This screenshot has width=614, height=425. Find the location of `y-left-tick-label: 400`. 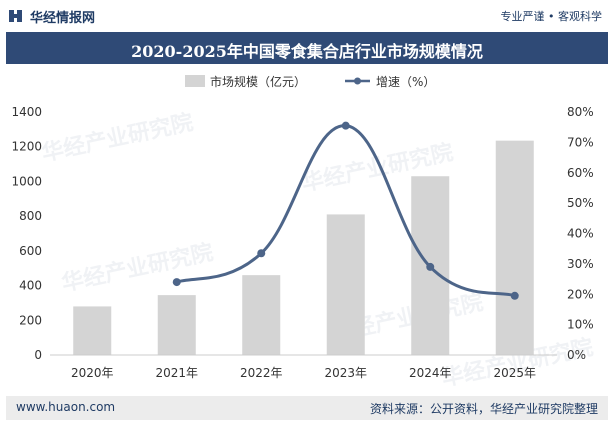

y-left-tick-label: 400 is located at coordinates (30, 286).